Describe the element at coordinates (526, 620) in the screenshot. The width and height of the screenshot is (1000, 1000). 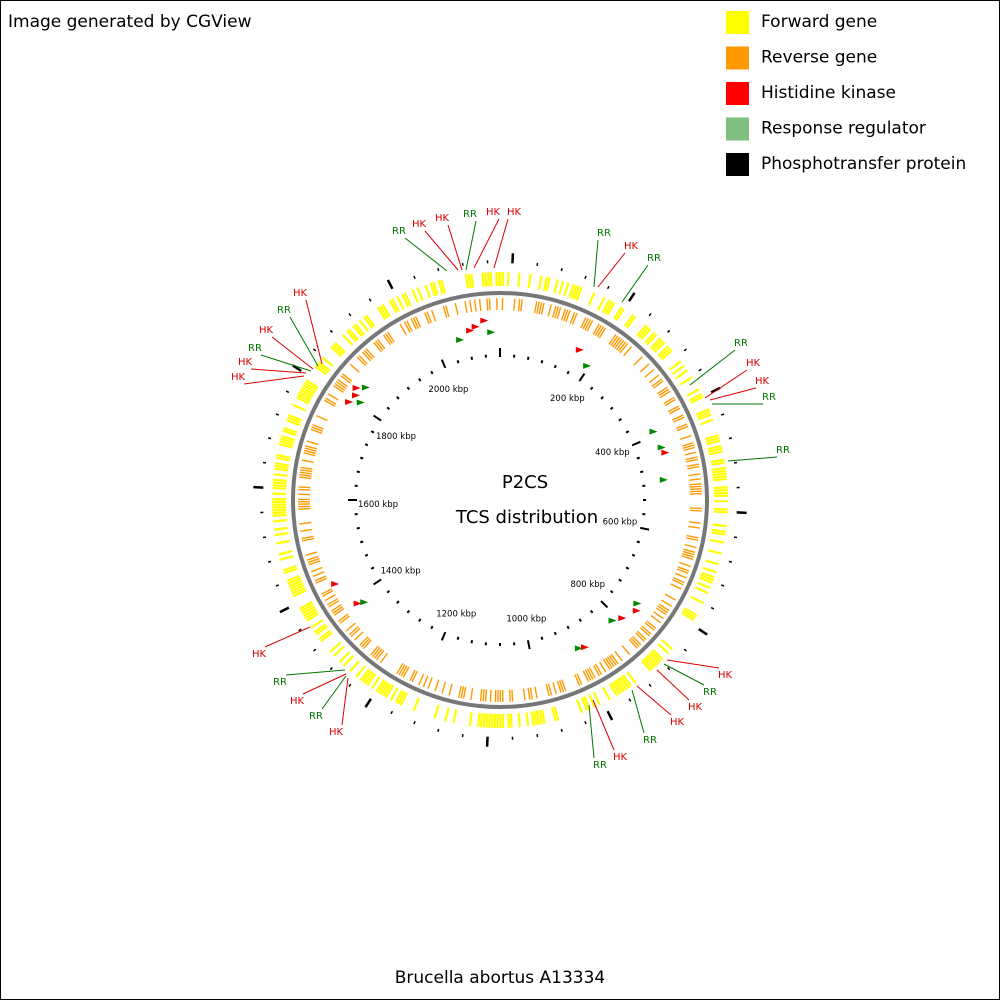
I see `scale-label: 1000 kbp` at that location.